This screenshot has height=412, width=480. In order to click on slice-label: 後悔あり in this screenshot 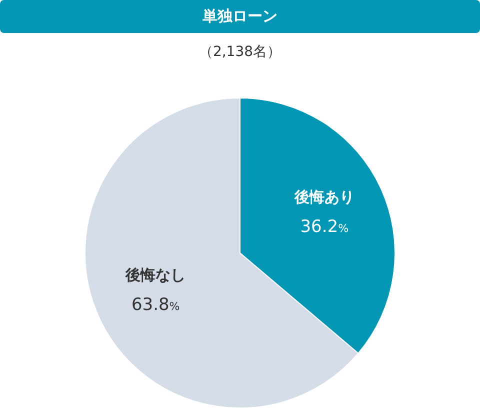, I will do `click(323, 197)`.